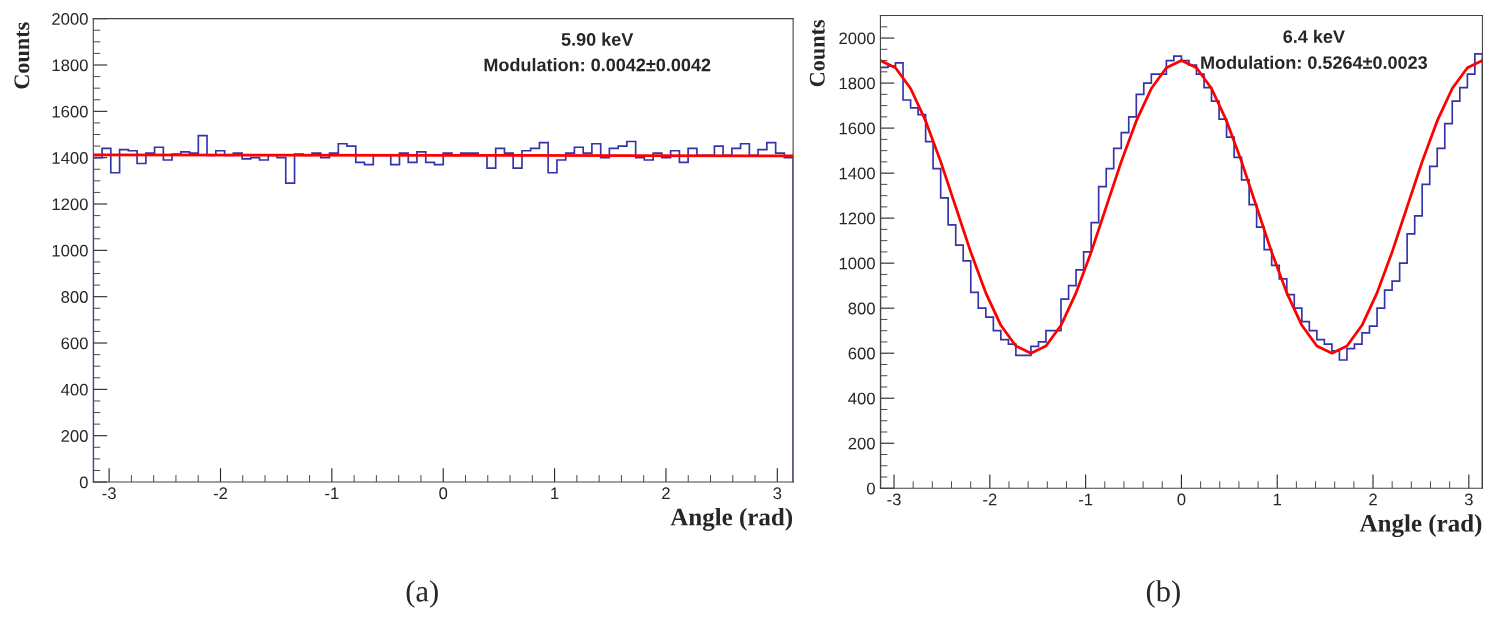 The image size is (1505, 622). What do you see at coordinates (1163, 594) in the screenshot?
I see `text: (b)` at bounding box center [1163, 594].